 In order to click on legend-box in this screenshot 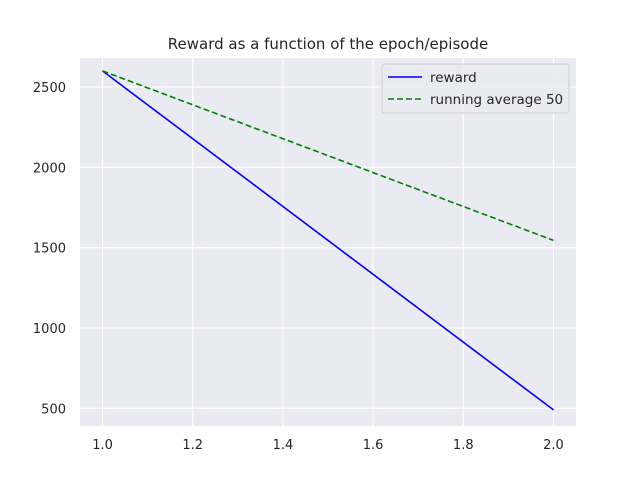, I will do `click(475, 88)`.